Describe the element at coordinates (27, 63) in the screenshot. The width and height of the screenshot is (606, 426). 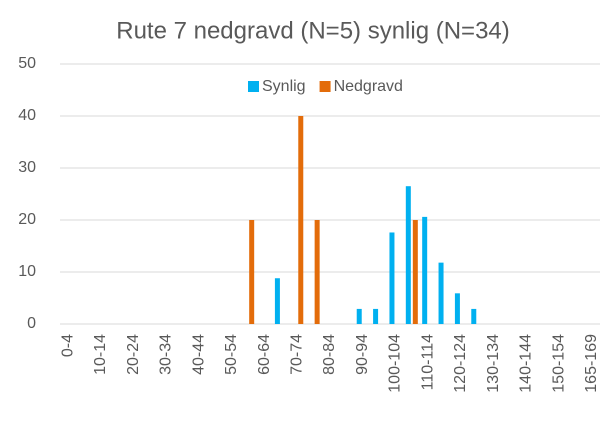
I see `y-tick-label: 50` at that location.